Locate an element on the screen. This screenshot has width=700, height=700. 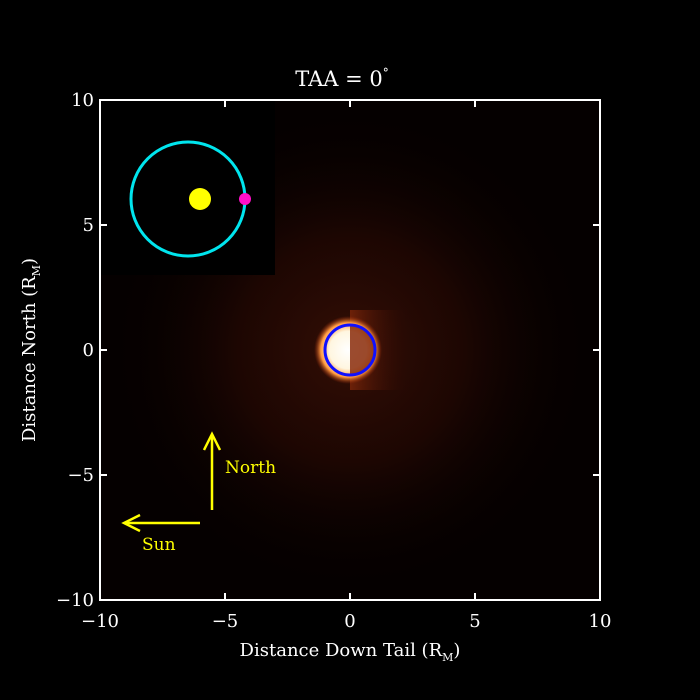
north-label: North is located at coordinates (250, 468).